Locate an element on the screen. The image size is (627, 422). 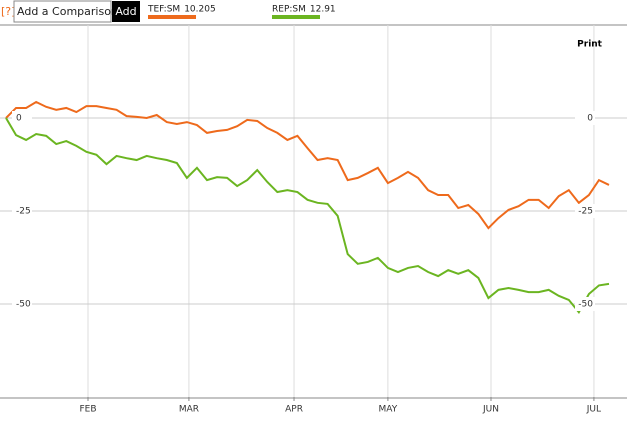
legend-name: TEF:SM is located at coordinates (163, 10).